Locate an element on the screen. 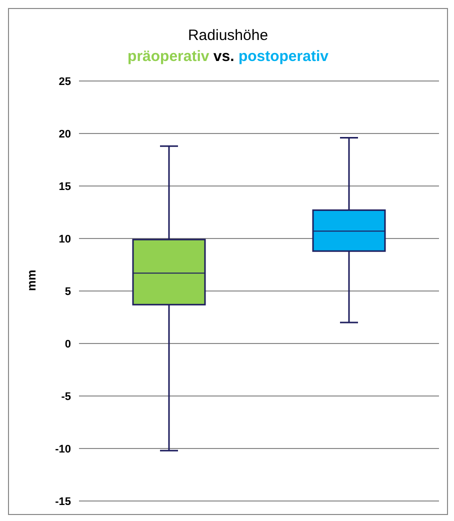 This screenshot has width=454, height=521. y-tick-label: -5 is located at coordinates (66, 396).